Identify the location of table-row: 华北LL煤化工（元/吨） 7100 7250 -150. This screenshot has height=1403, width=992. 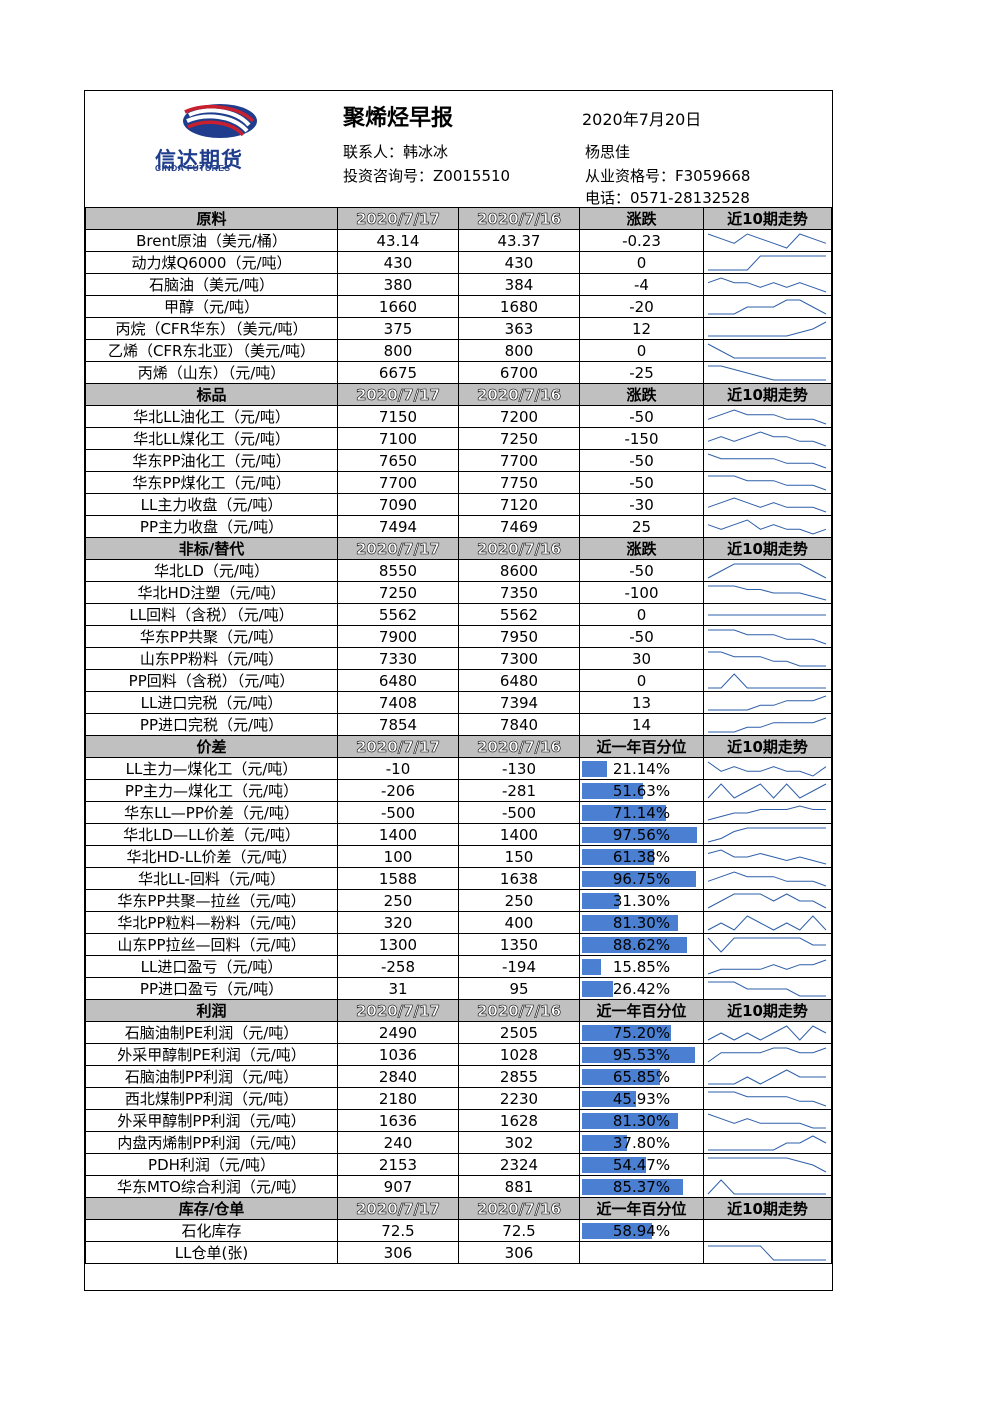
(458, 438).